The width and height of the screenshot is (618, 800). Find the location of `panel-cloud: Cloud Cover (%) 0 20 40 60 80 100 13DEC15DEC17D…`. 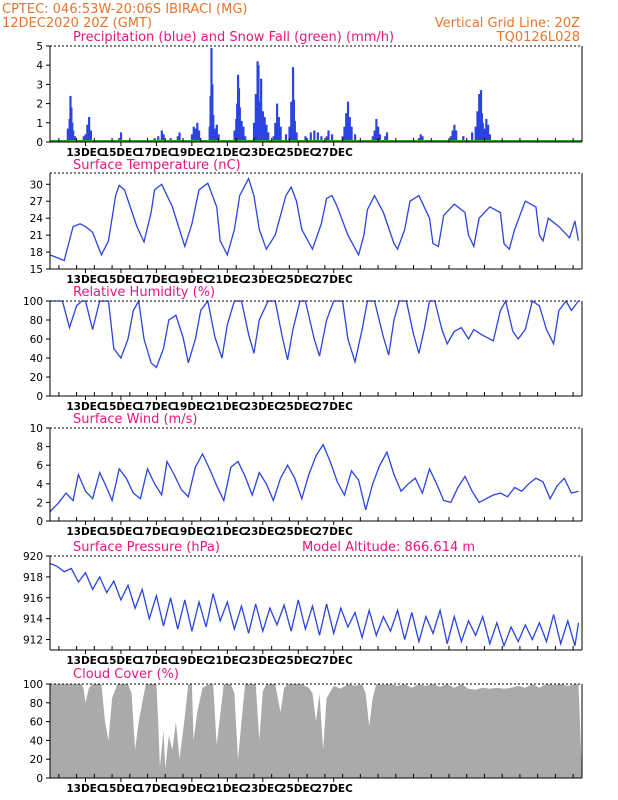

panel-cloud: Cloud Cover (%) 0 20 40 60 80 100 13DEC15DEC17D… is located at coordinates (303, 731).